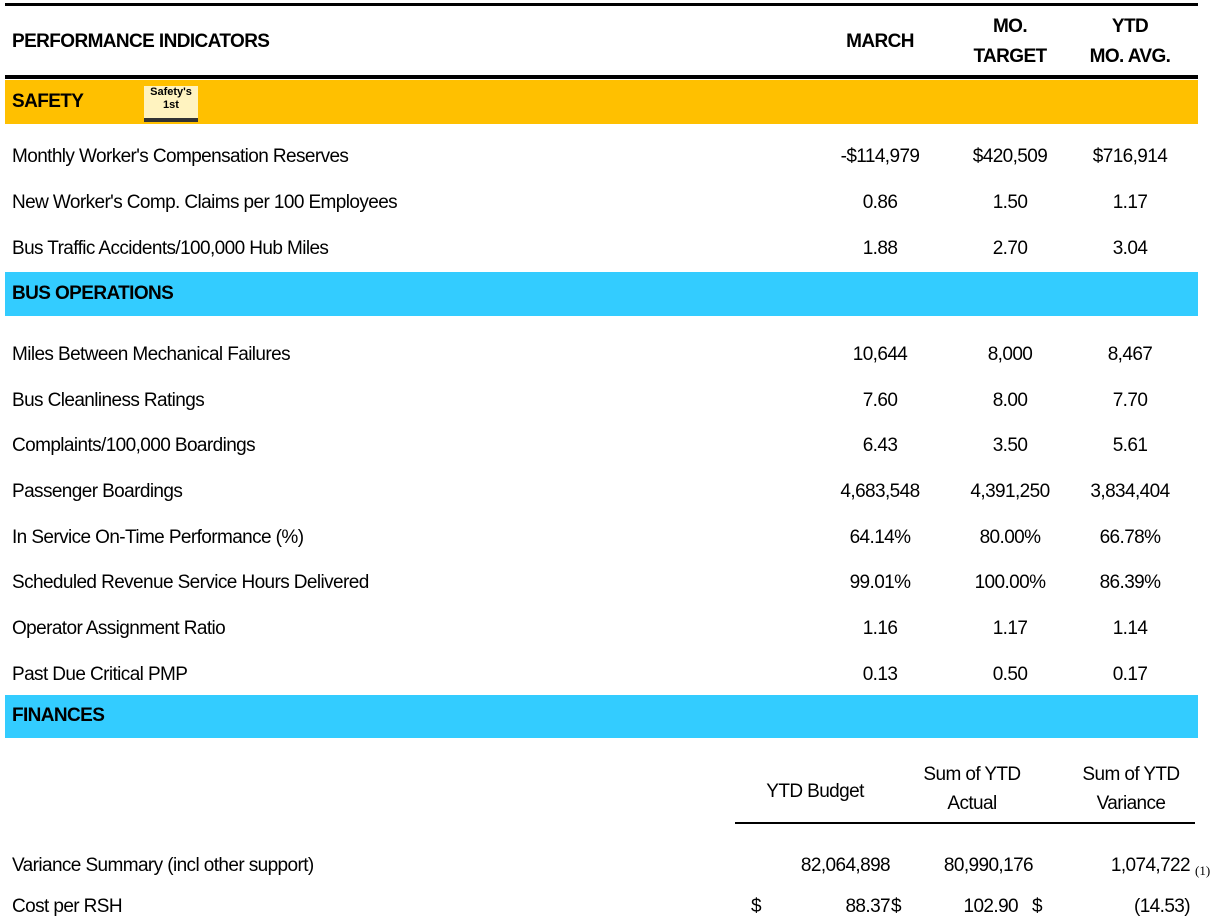 Image resolution: width=1221 pixels, height=918 pixels. Describe the element at coordinates (988, 865) in the screenshot. I see `cell-value: 80,990,176` at that location.